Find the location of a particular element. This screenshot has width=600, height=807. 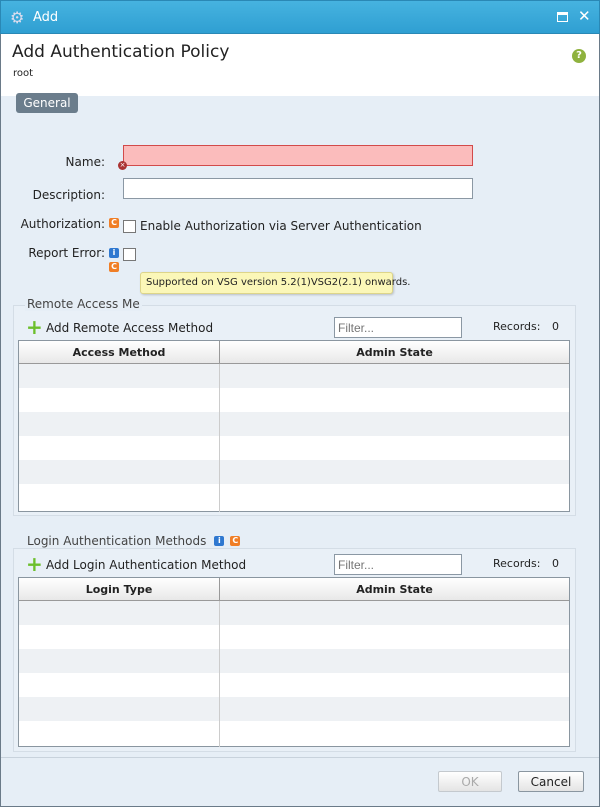

add-login-method-button: Add Login Authentication Method is located at coordinates (146, 565).